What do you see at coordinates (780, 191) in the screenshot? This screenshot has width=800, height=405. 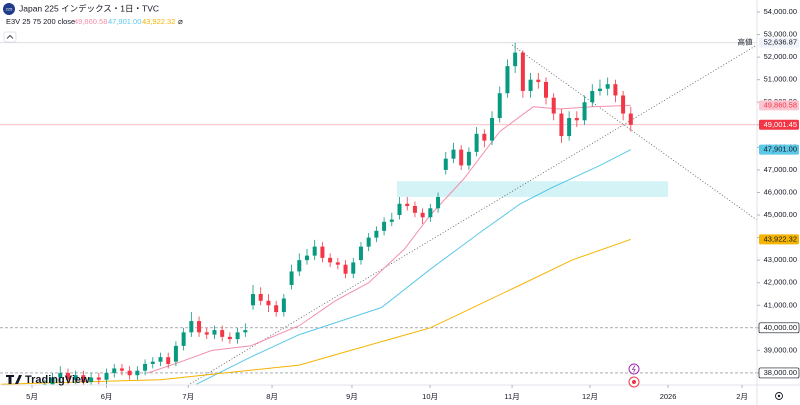 I see `y-tick-label: 46,000.00` at bounding box center [780, 191].